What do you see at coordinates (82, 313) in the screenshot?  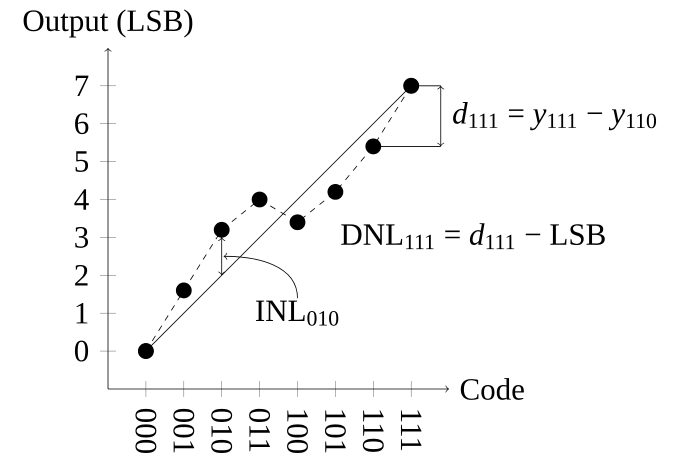 I see `y-tick-label: 1` at bounding box center [82, 313].